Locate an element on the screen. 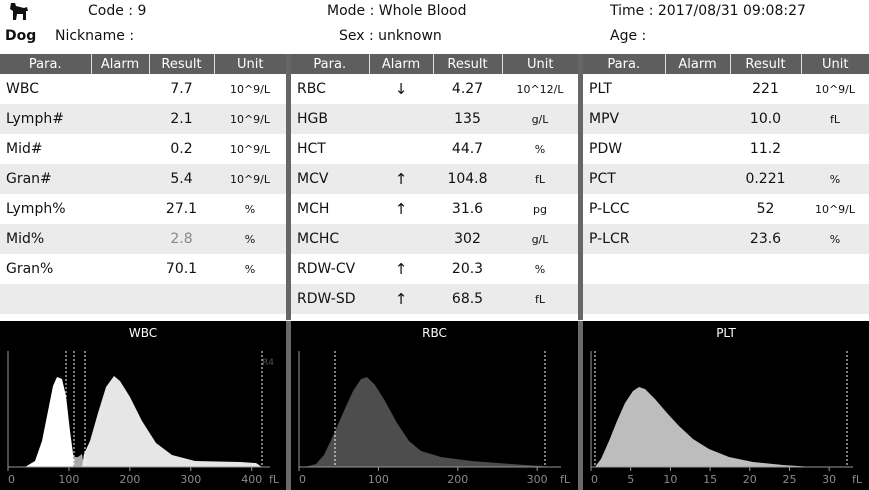 This screenshot has width=869, height=490. table-row: HCT 44.7% is located at coordinates (434, 149).